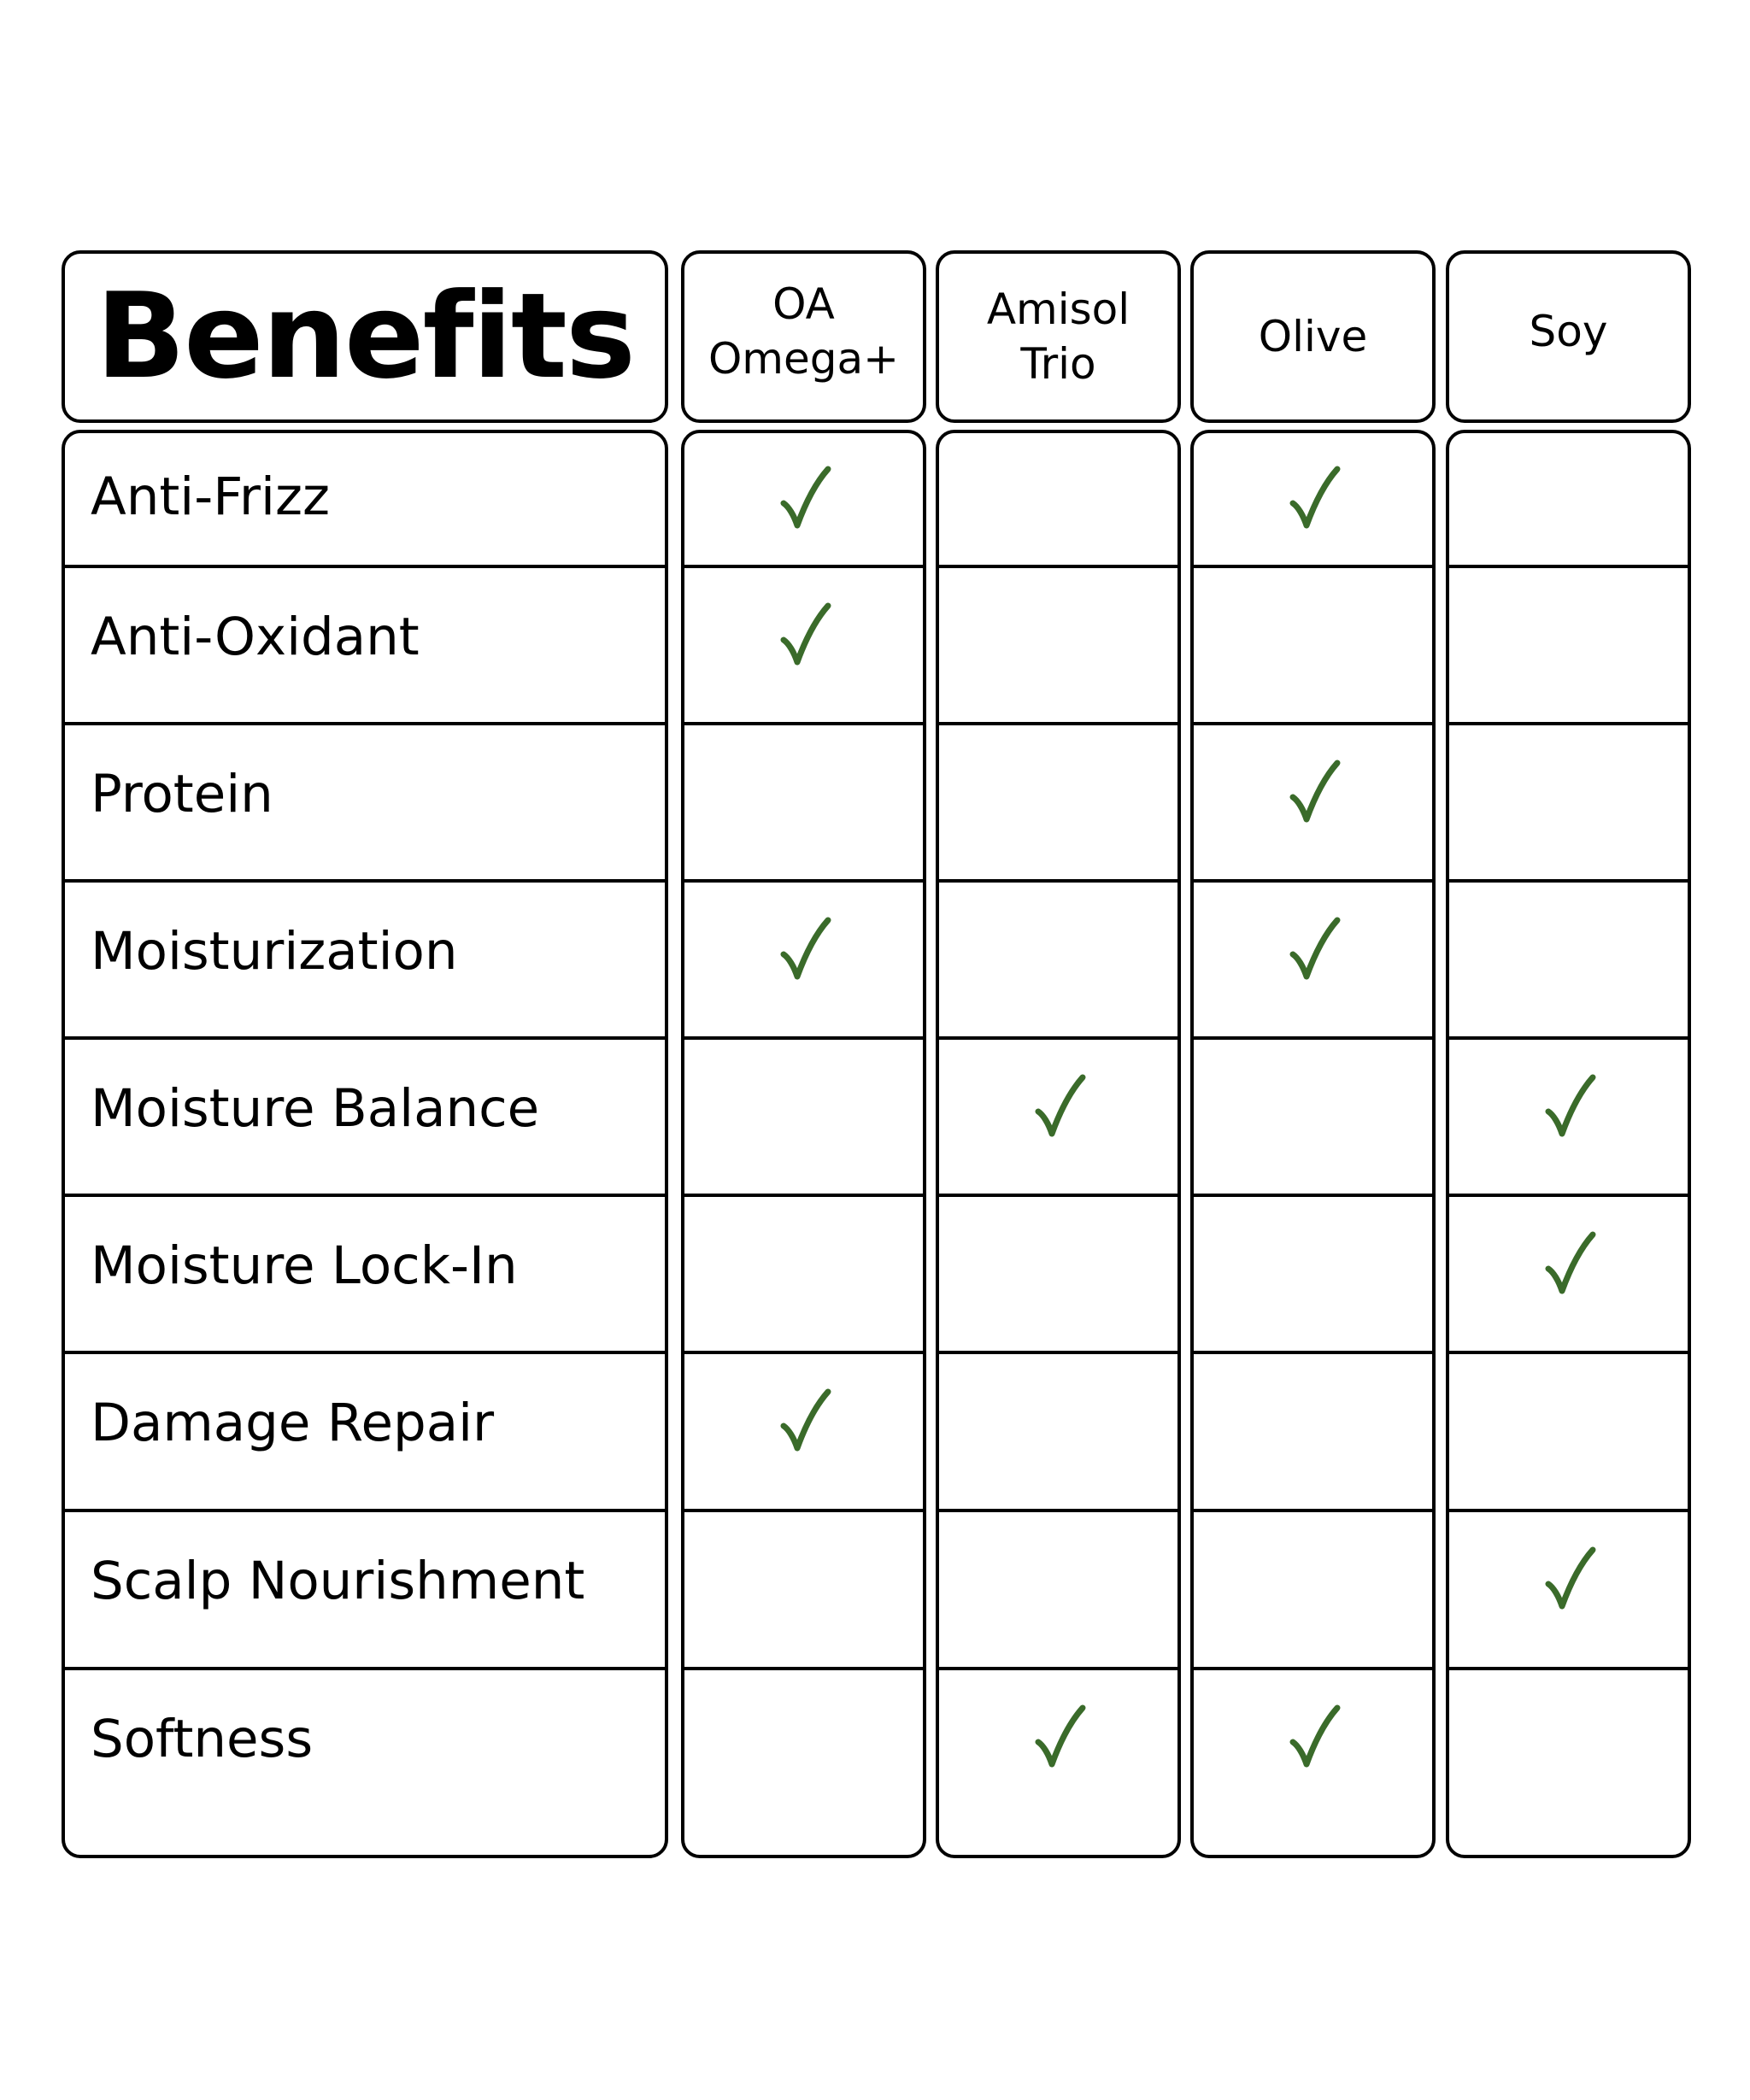 The height and width of the screenshot is (2100, 1750). Describe the element at coordinates (256, 637) in the screenshot. I see `row-label-anti-oxidant: Anti-Oxidant` at that location.